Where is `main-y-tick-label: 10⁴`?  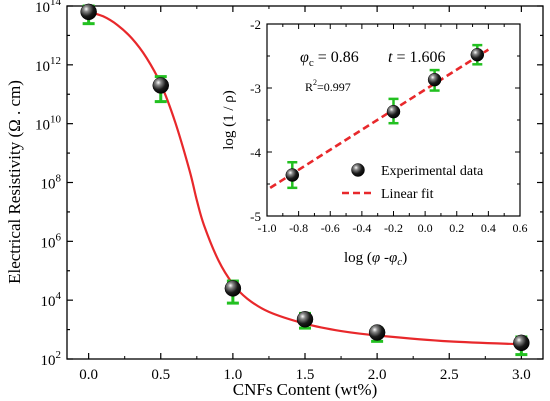 main-y-tick-label: 10⁴ is located at coordinates (51, 300).